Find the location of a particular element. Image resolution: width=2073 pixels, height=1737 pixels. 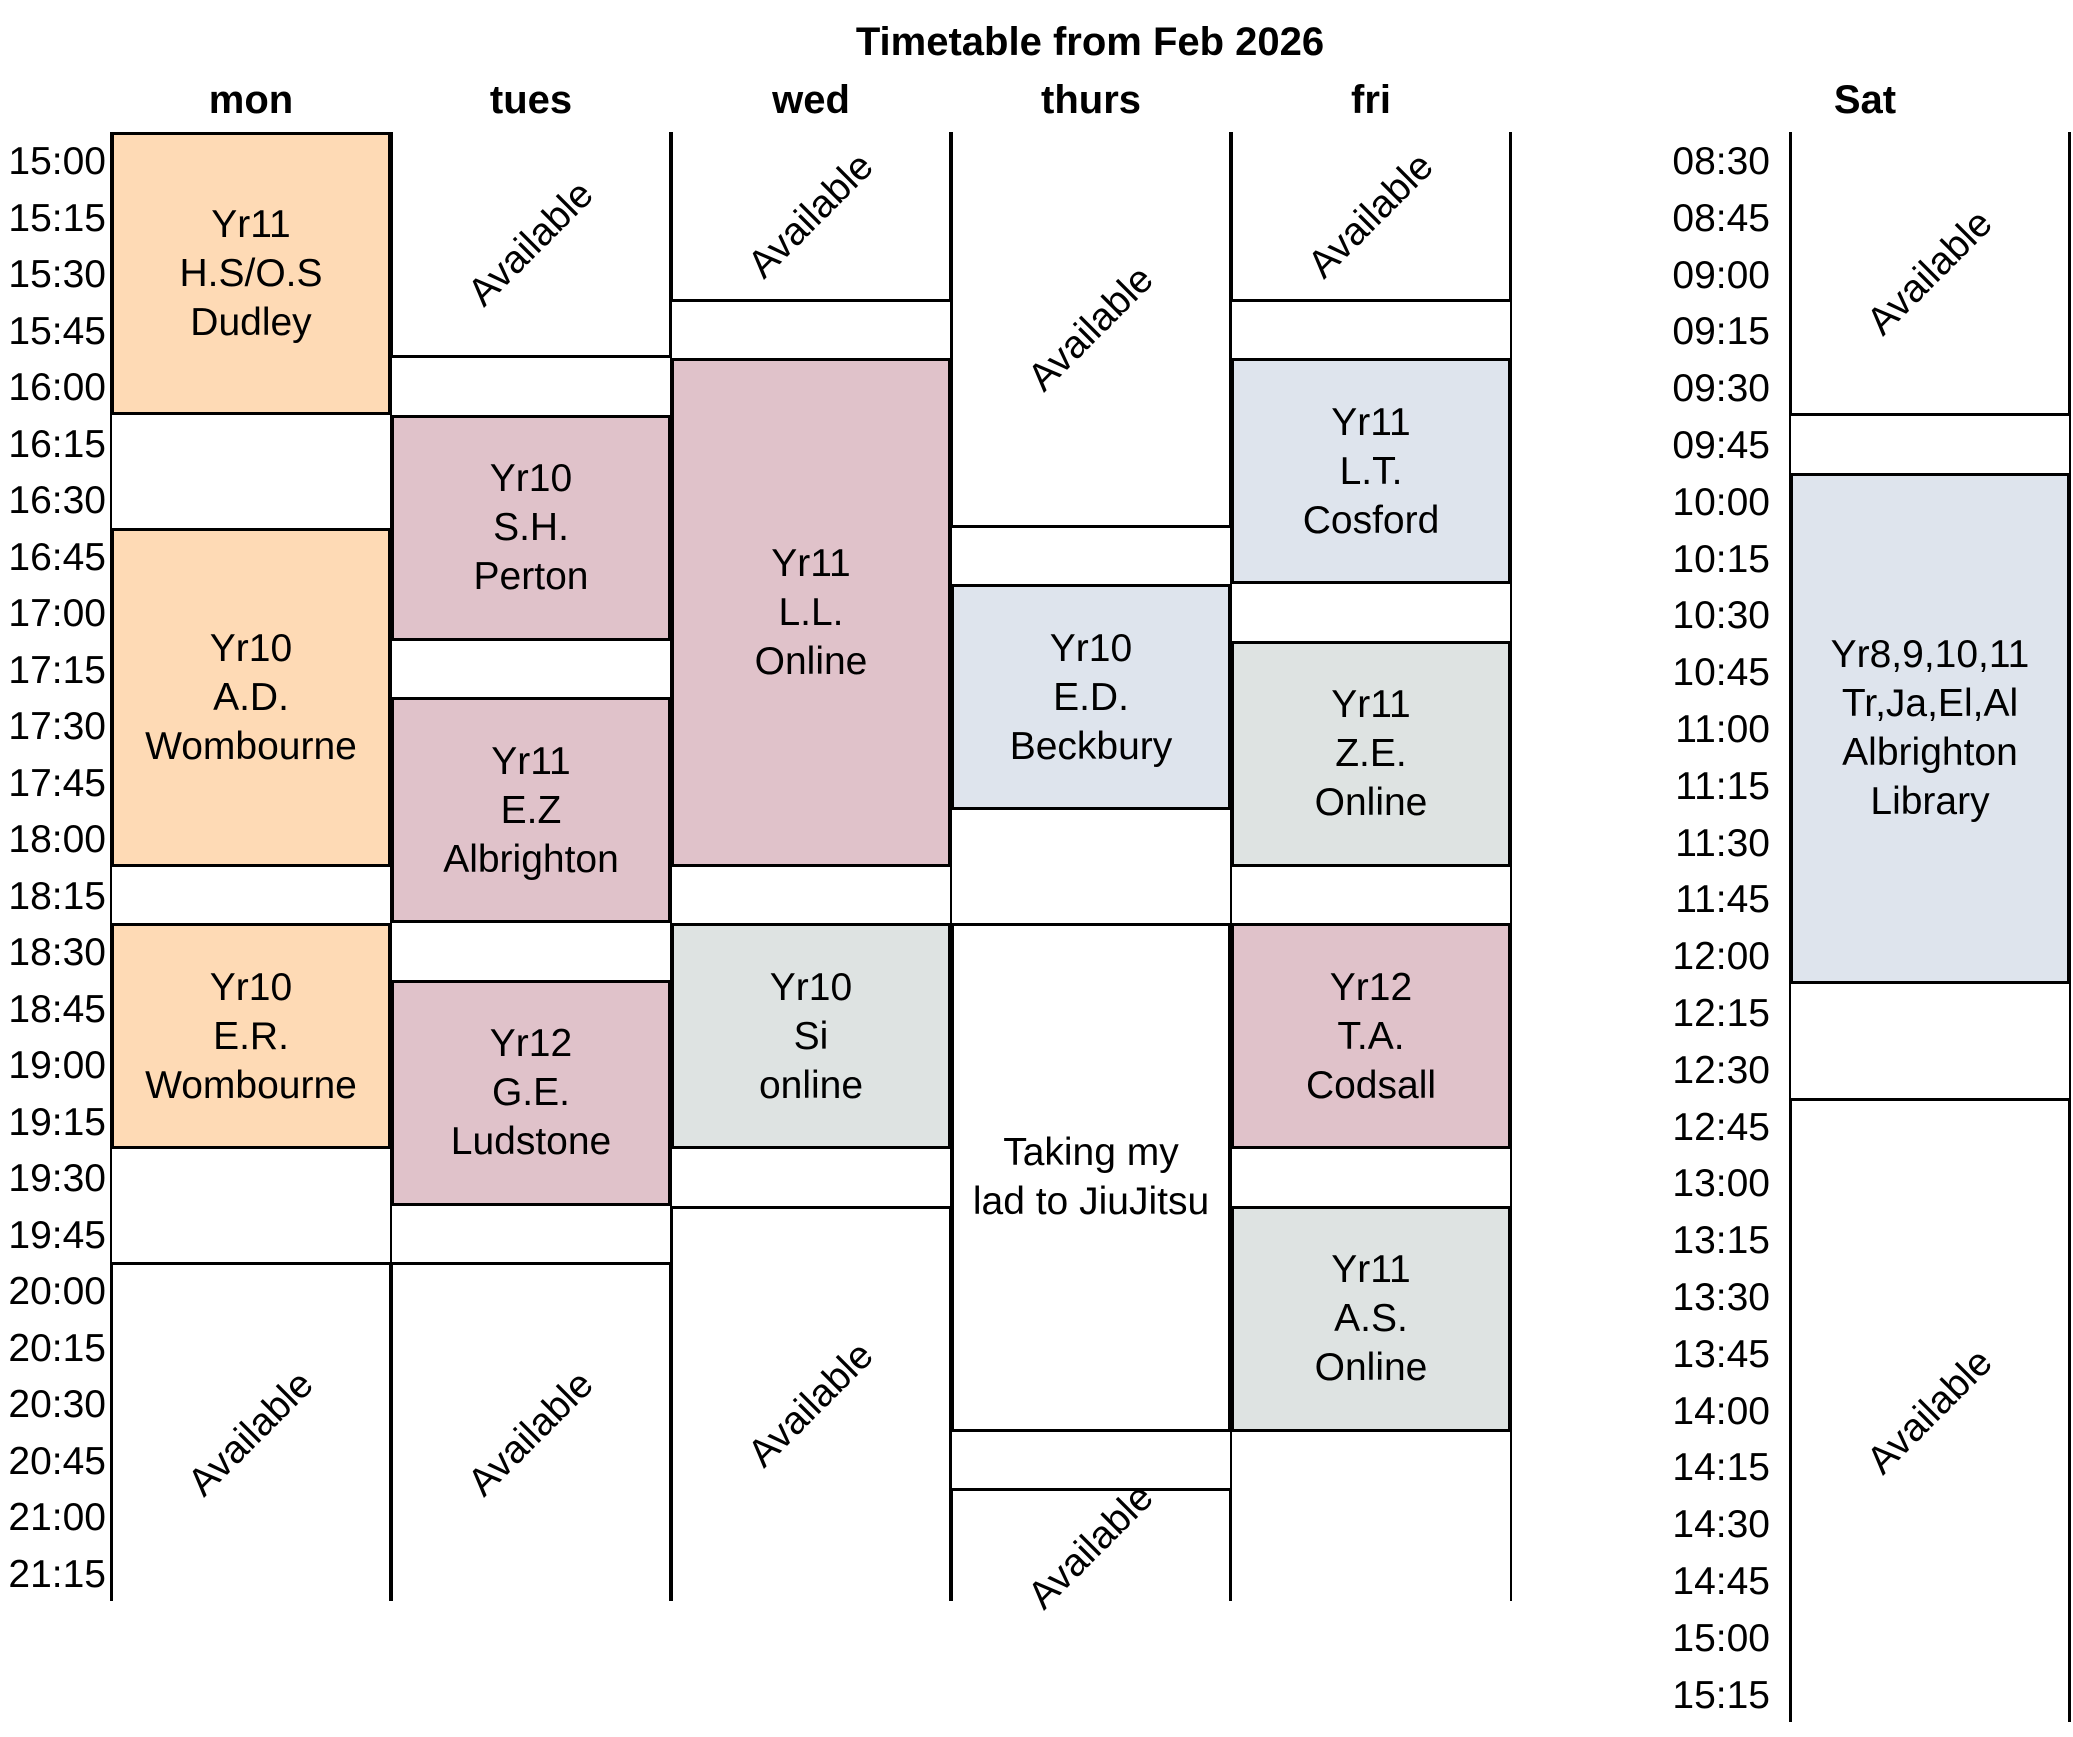

block-text: Yr12 G.E. Ludstone is located at coordinates (531, 1092).